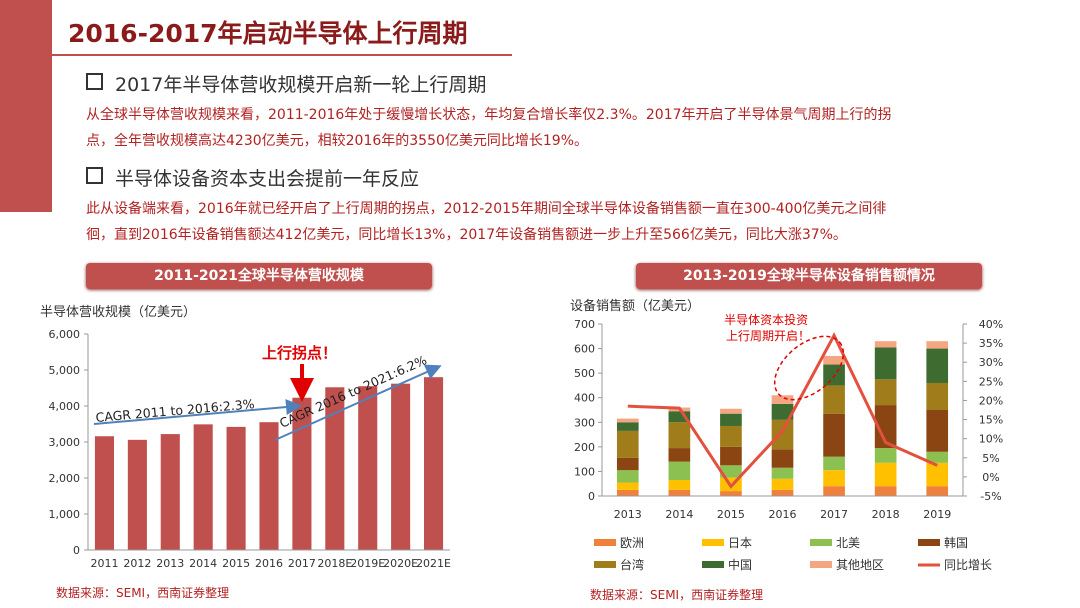  Describe the element at coordinates (860, 565) in the screenshot. I see `legend-label: 其他地区` at that location.